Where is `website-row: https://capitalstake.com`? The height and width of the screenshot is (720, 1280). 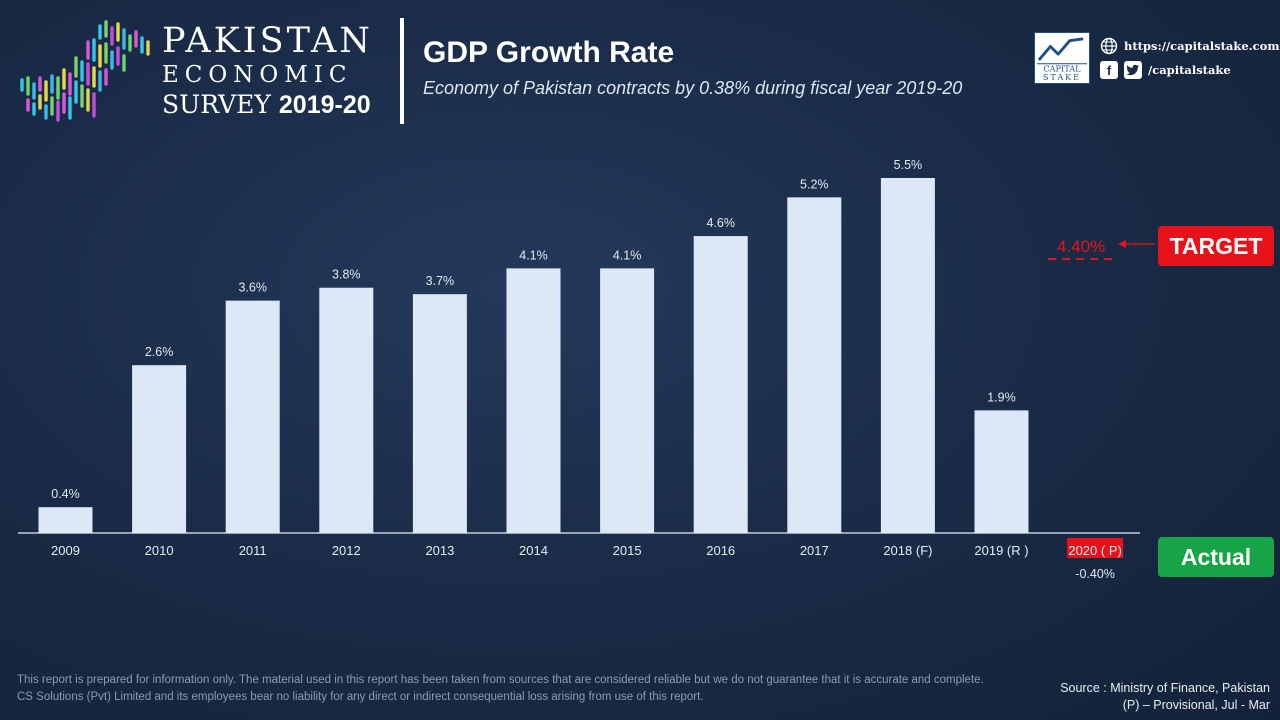 website-row: https://capitalstake.com is located at coordinates (1190, 46).